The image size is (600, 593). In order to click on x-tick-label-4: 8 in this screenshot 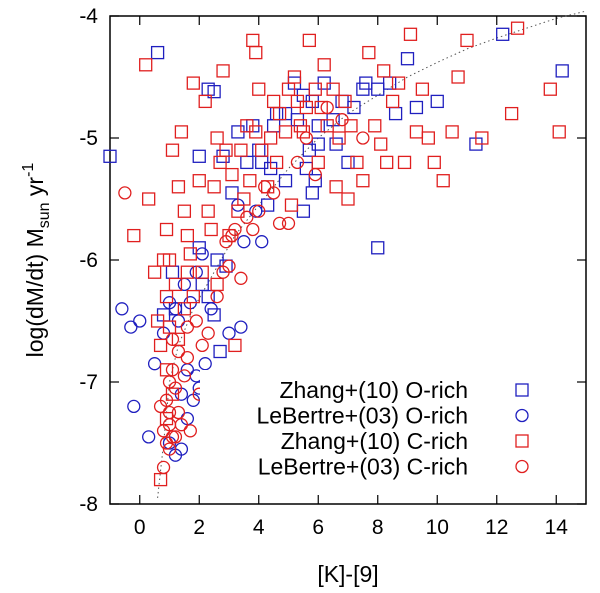, I will do `click(378, 527)`.